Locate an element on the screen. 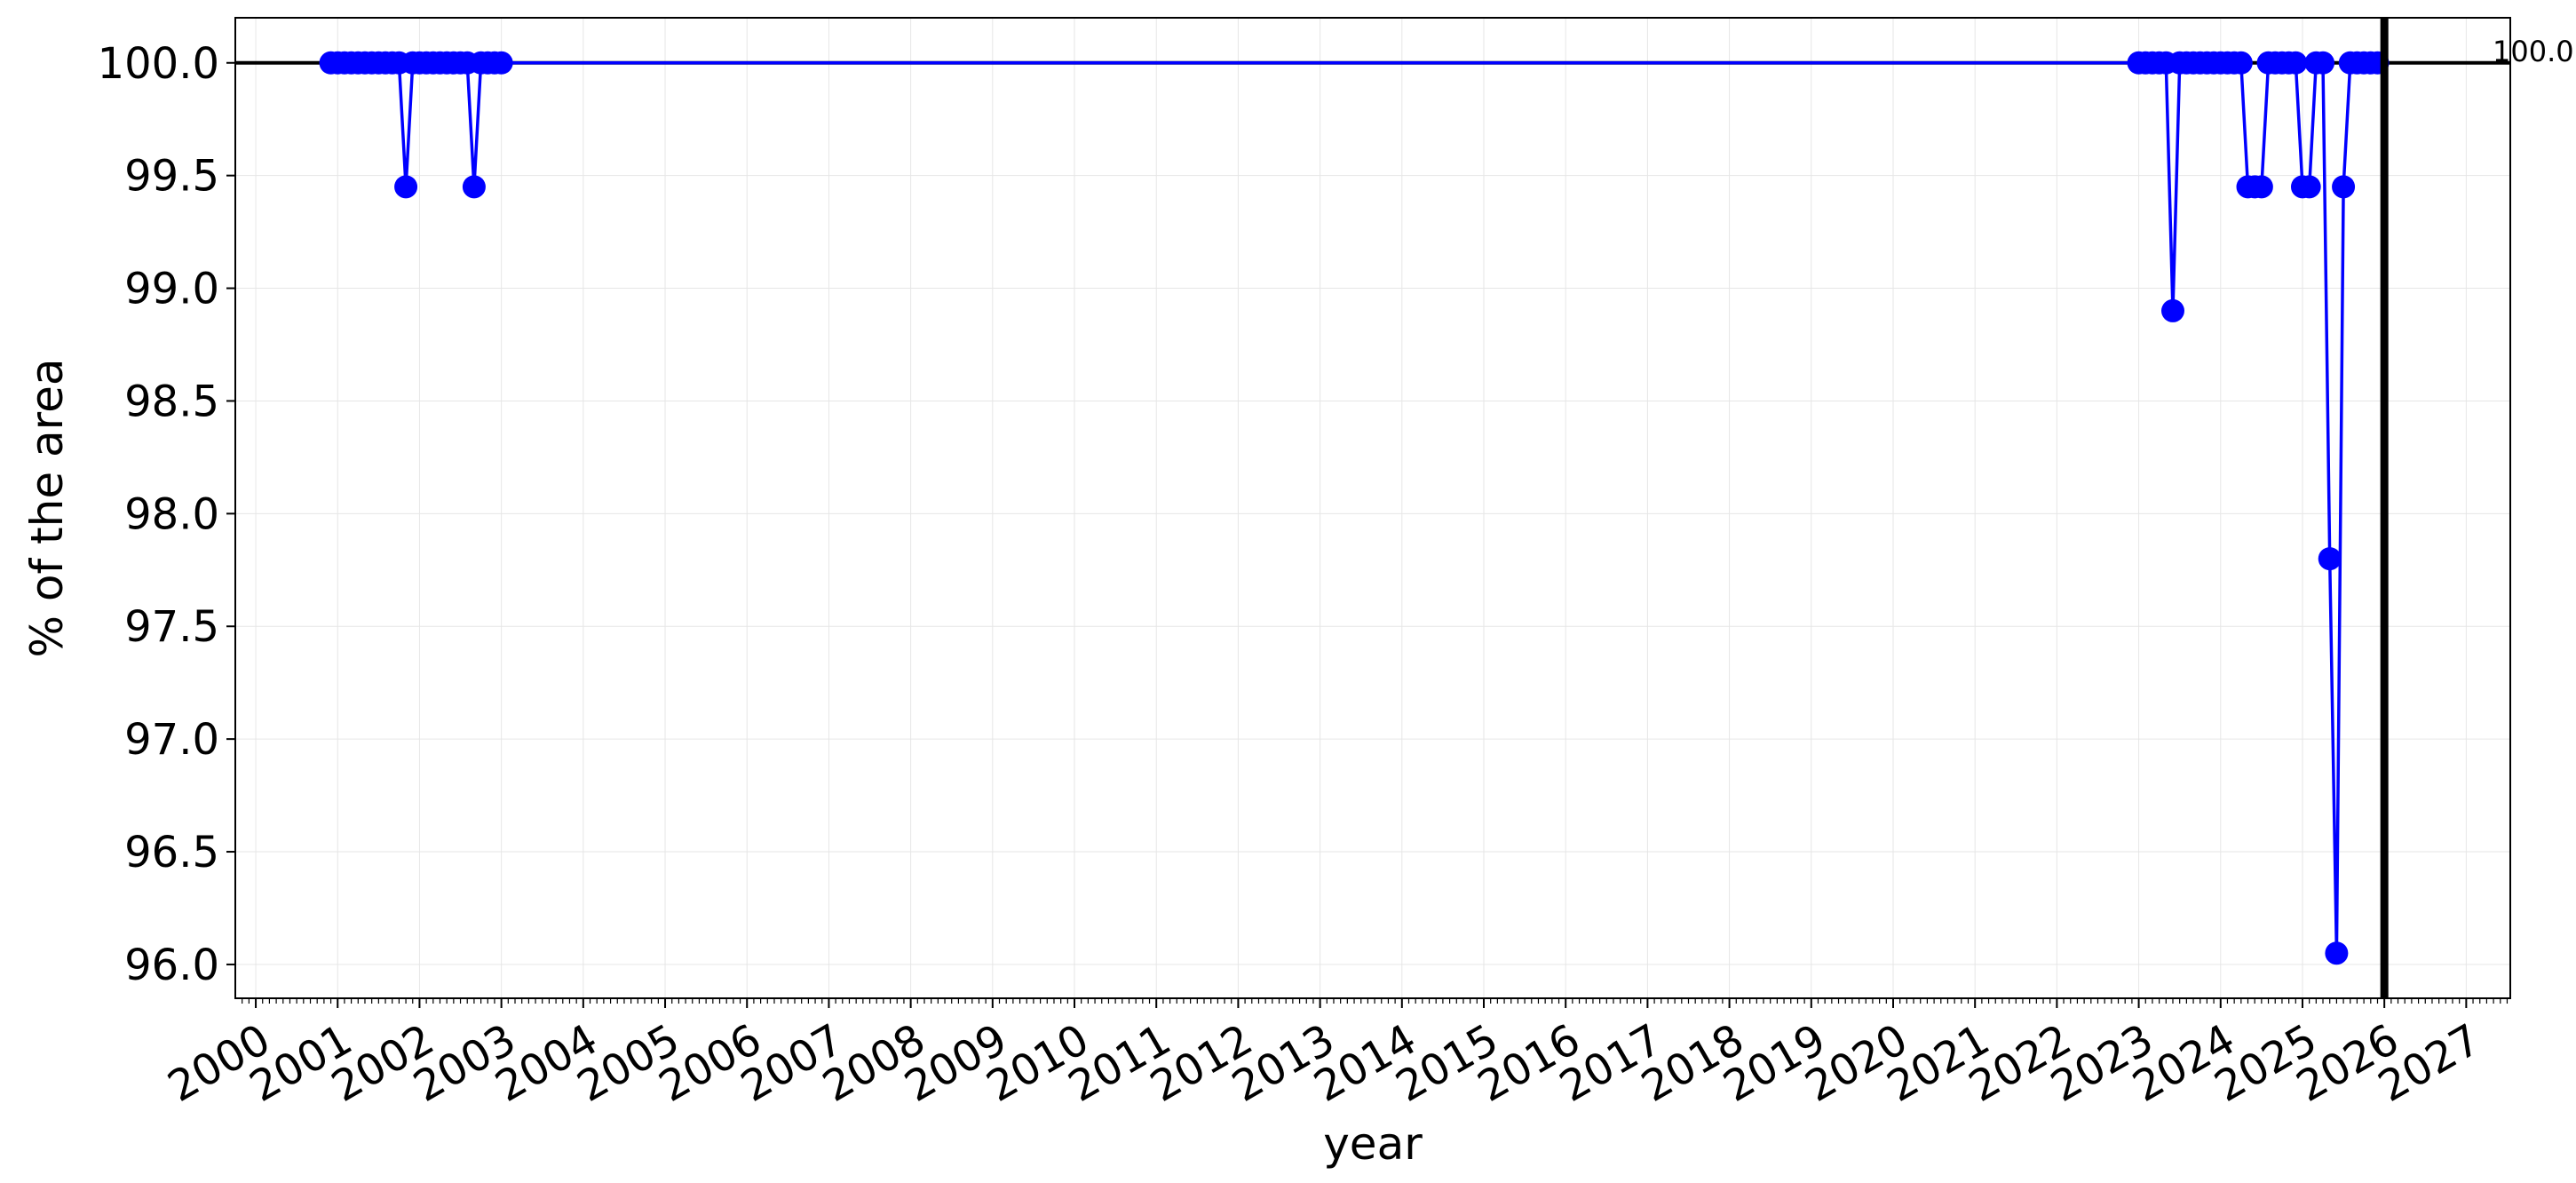 Image resolution: width=2576 pixels, height=1183 pixels. y-tick-label: 96.0 is located at coordinates (172, 965).